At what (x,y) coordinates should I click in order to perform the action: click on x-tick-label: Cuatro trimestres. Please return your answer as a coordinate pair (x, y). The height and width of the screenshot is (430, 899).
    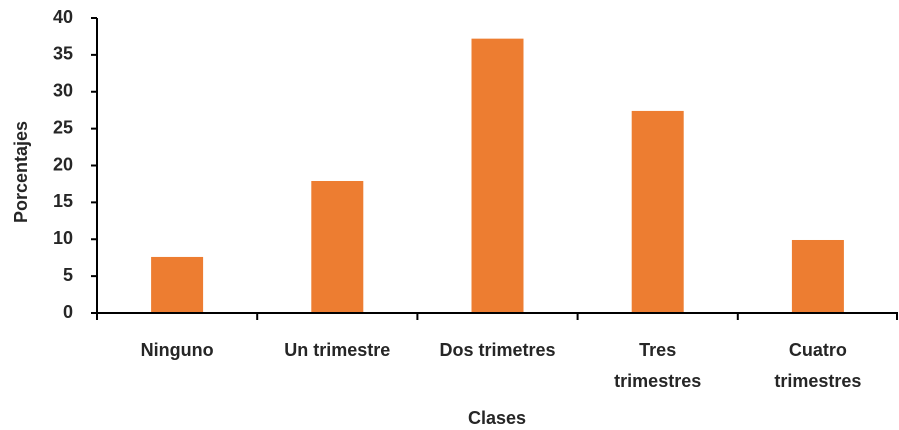
    Looking at the image, I should click on (817, 365).